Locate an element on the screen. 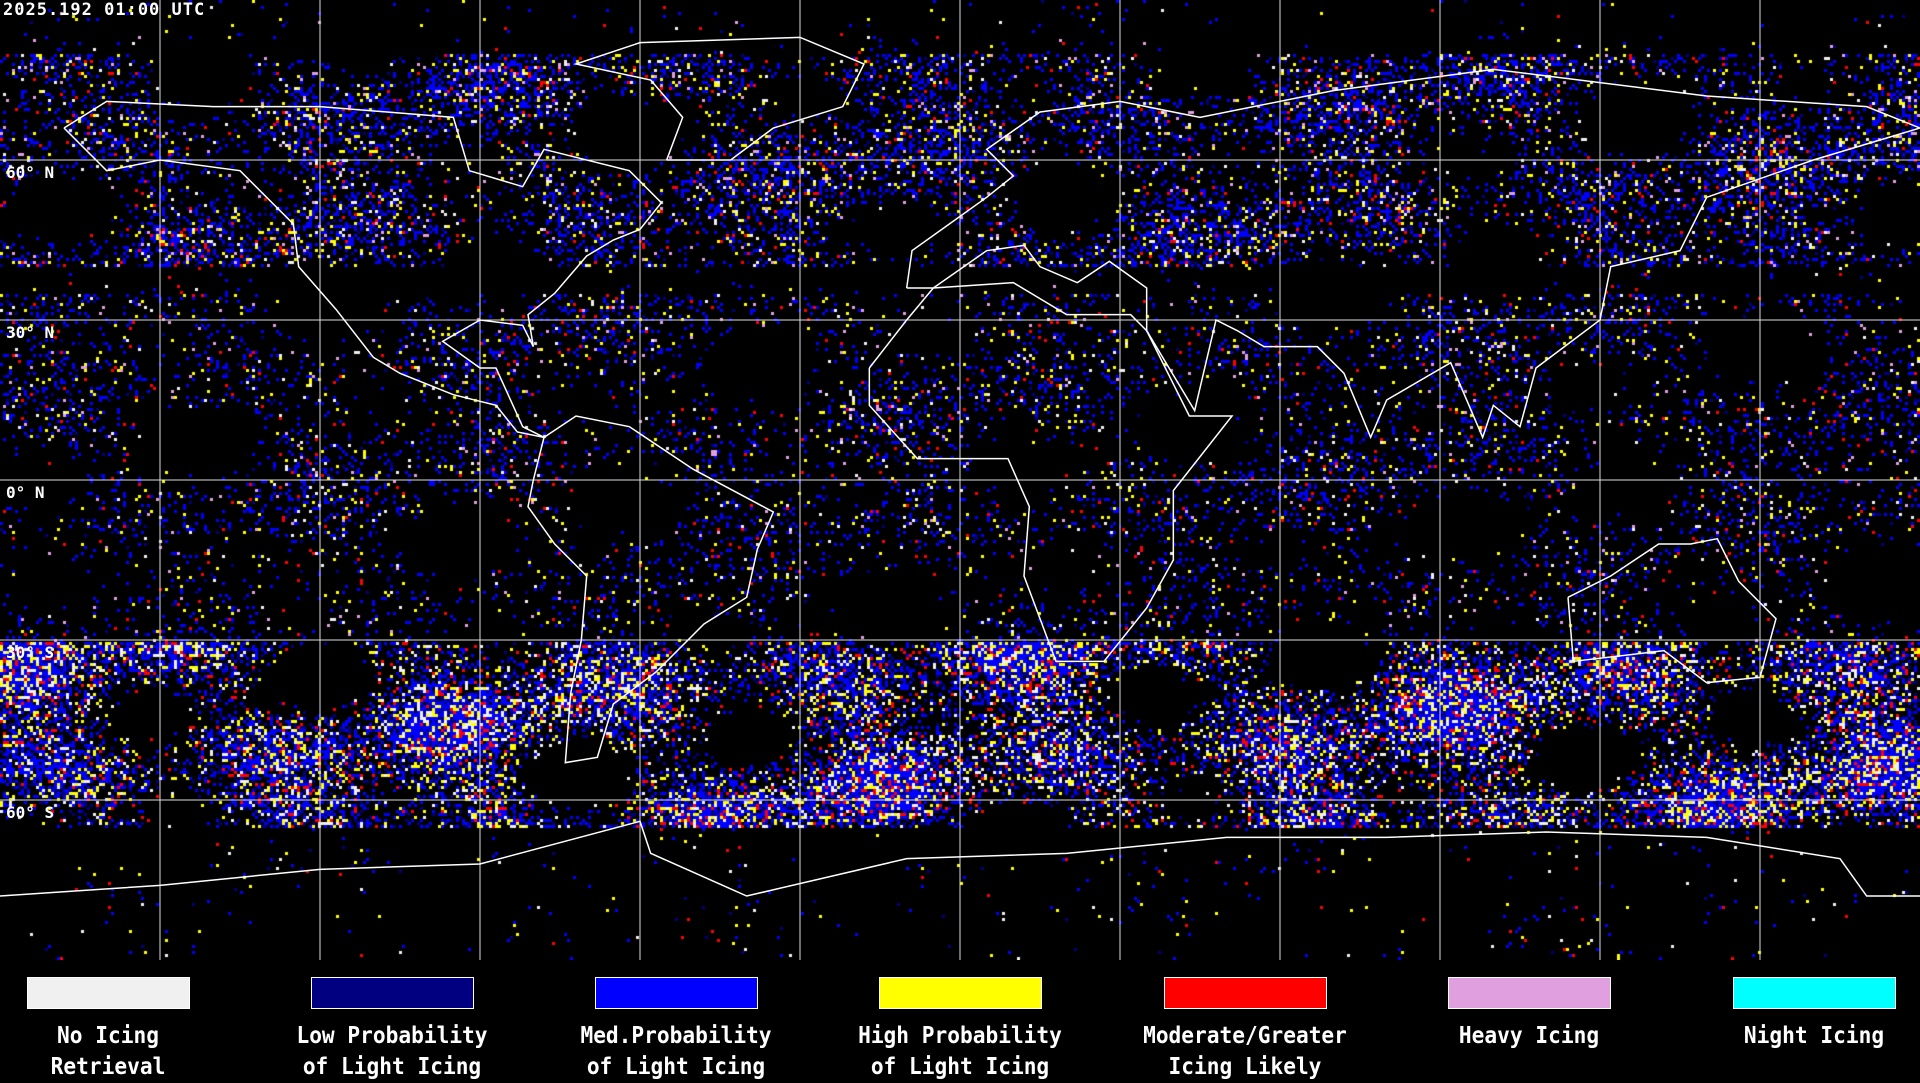  timestamp: 2025.192 01:00 UTC is located at coordinates (104, 10).